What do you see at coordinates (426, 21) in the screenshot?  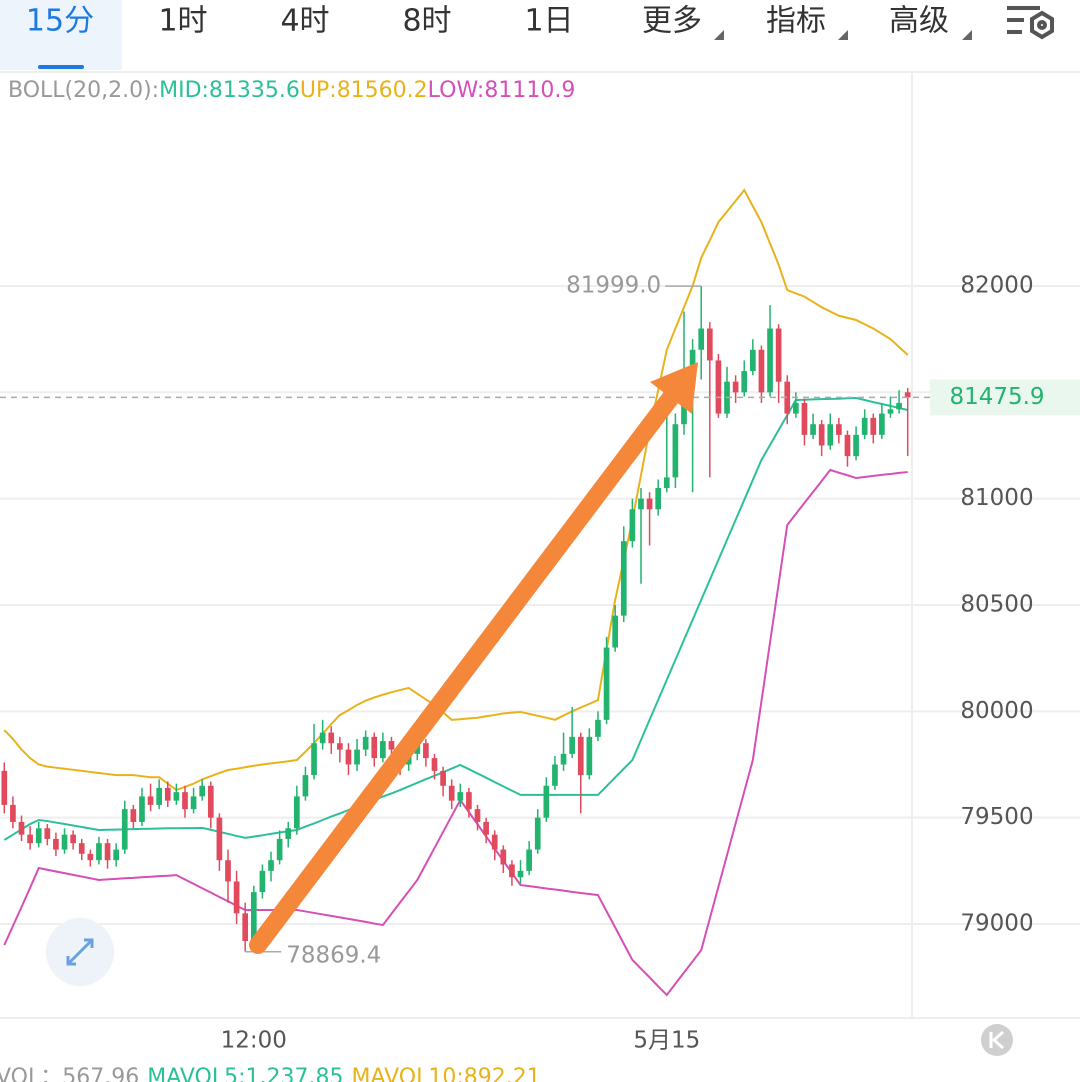 I see `tab: 8时` at bounding box center [426, 21].